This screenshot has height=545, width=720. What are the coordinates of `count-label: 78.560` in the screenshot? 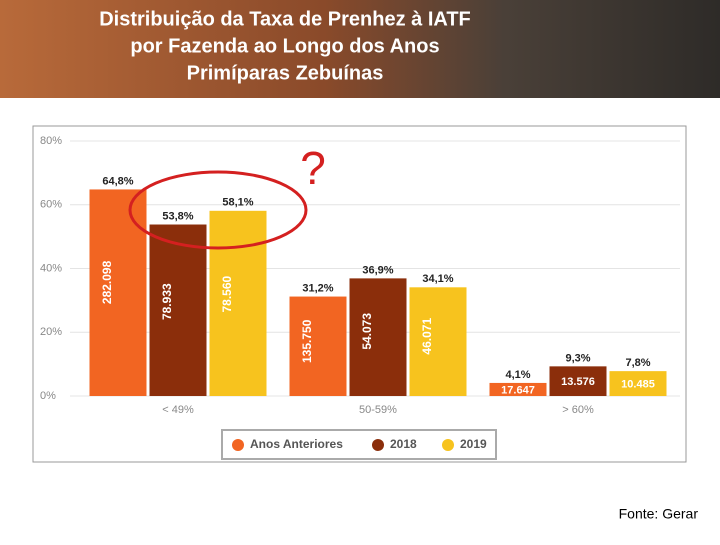 It's located at (227, 293).